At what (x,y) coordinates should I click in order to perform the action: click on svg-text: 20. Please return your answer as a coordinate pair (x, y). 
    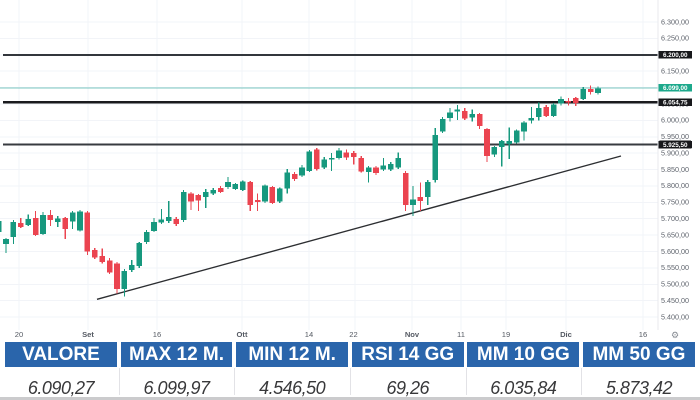
    Looking at the image, I should click on (19, 334).